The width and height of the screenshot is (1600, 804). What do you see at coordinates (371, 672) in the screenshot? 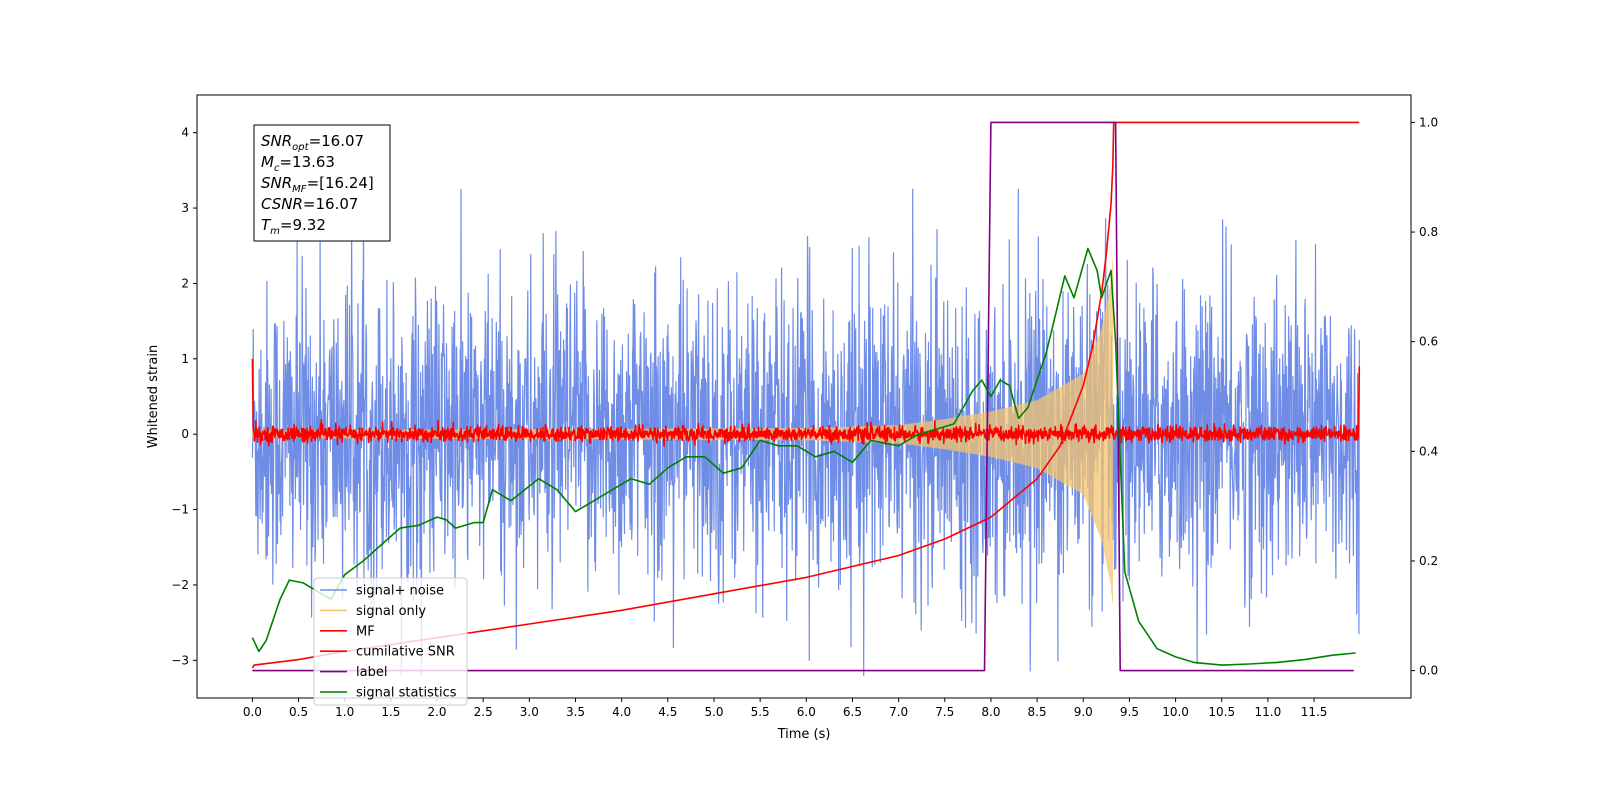
I see `legend-label: label` at bounding box center [371, 672].